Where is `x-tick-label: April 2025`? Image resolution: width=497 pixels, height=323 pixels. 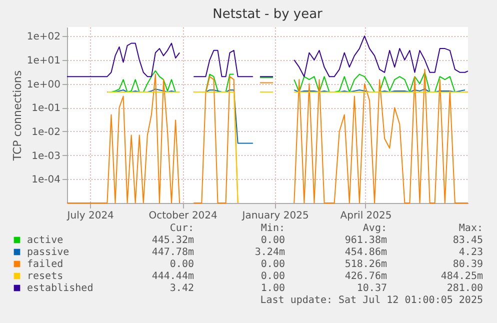
x-tick-label: April 2025 is located at coordinates (366, 216).